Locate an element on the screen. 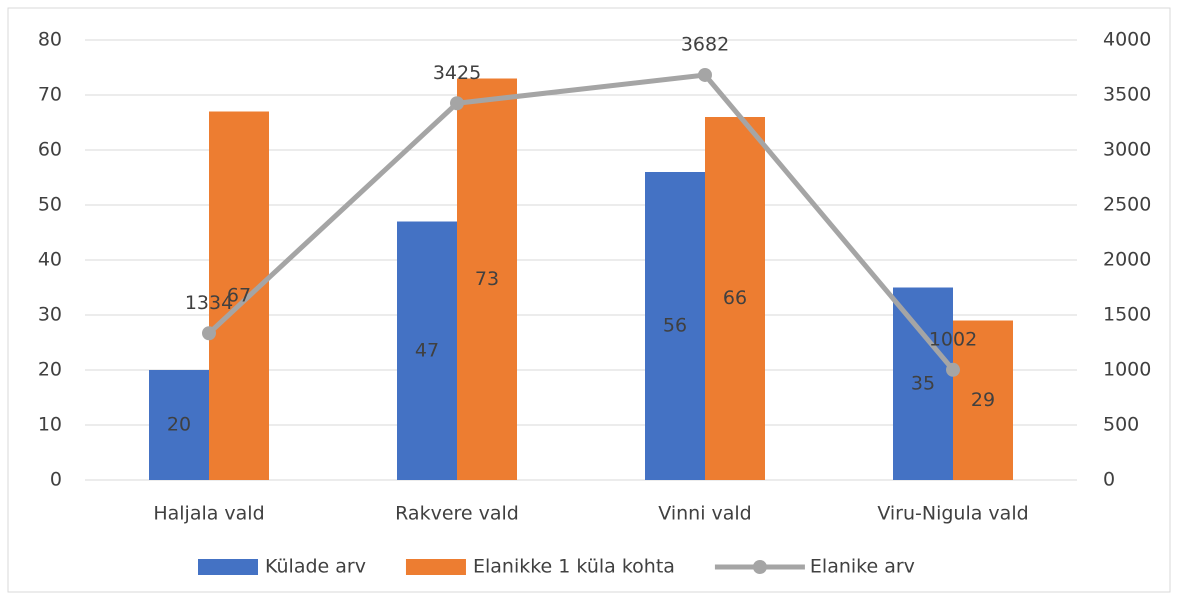 This screenshot has height=600, width=1178. y2-tick-label: 3000 is located at coordinates (1127, 150).